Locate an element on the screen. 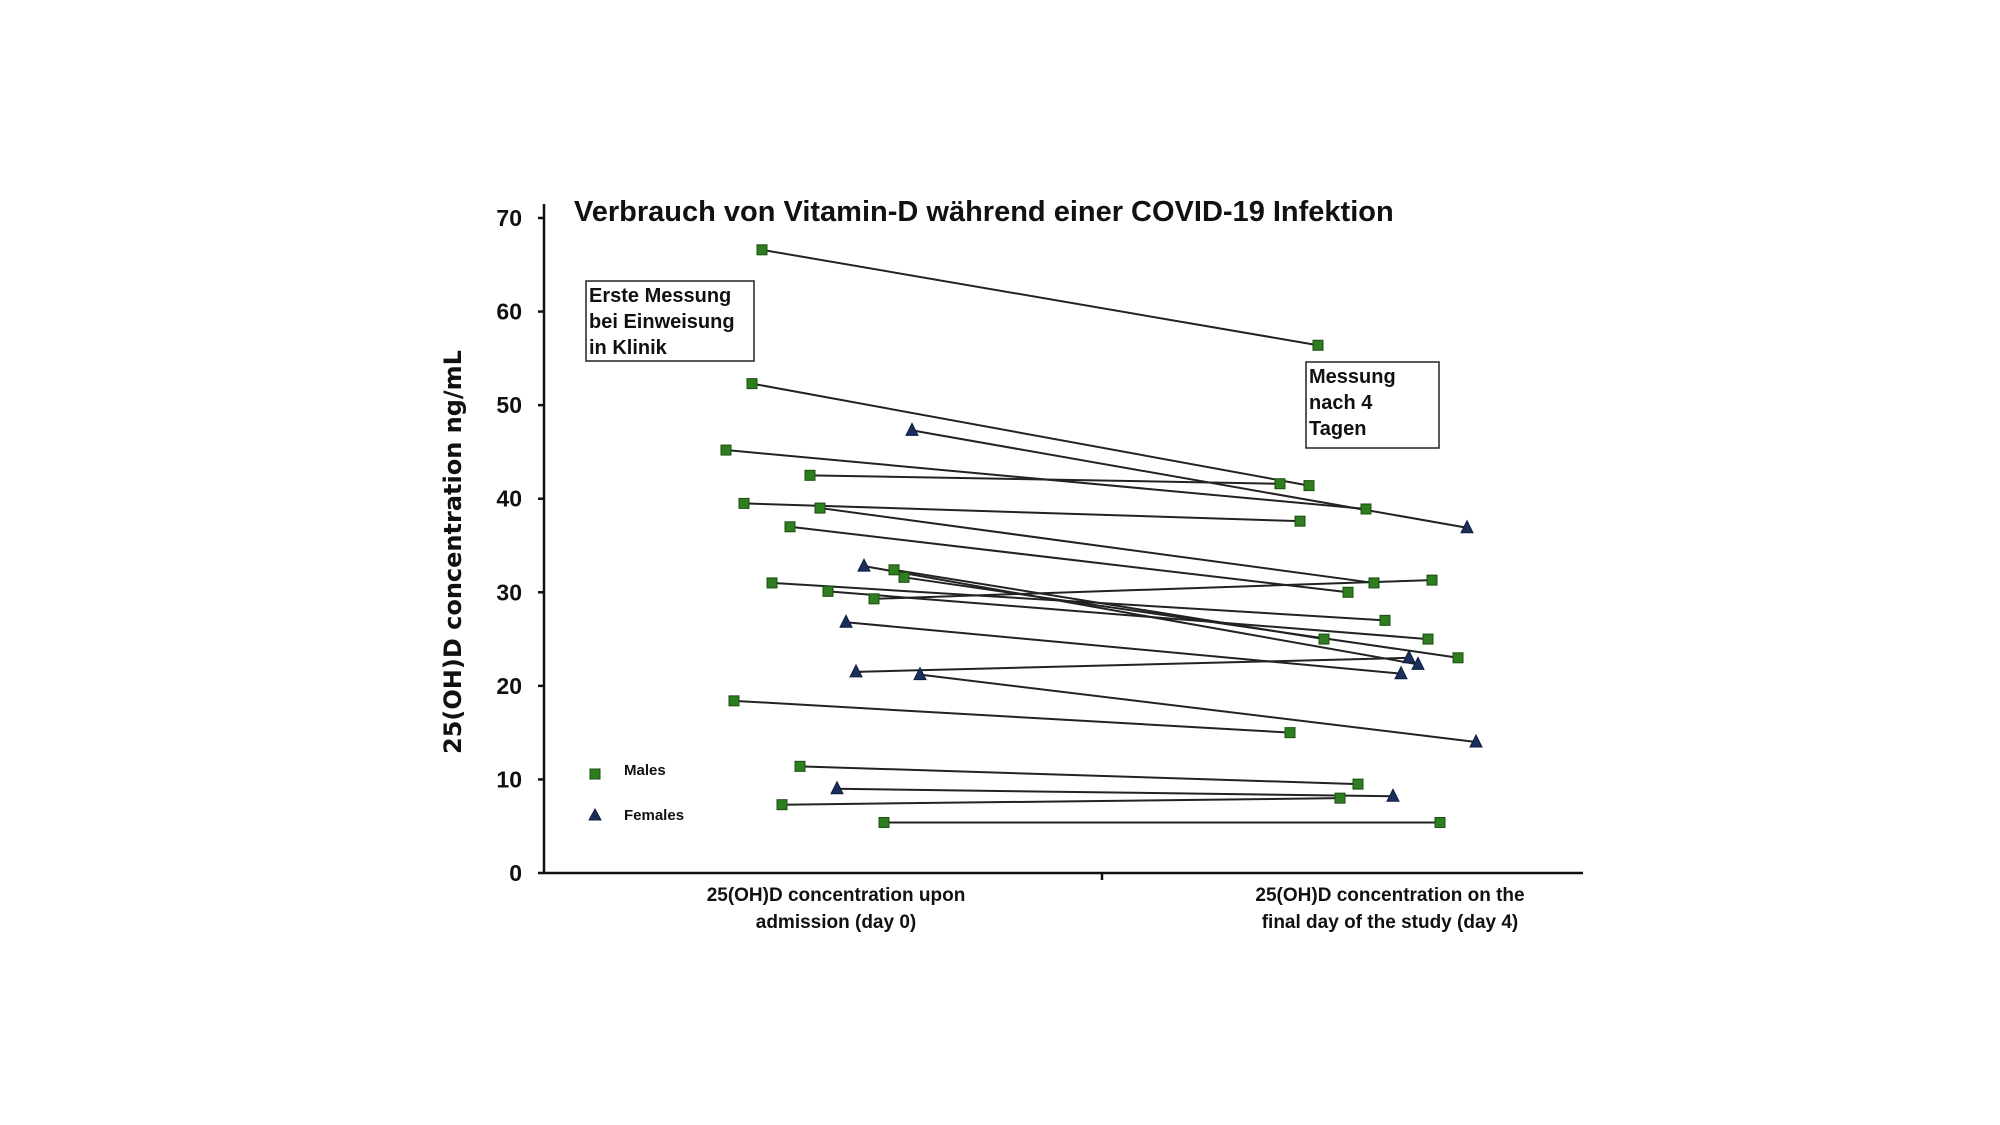 This screenshot has height=1125, width=2000. y-axis-label: 25(OH)D concentration ng/mL is located at coordinates (453, 552).